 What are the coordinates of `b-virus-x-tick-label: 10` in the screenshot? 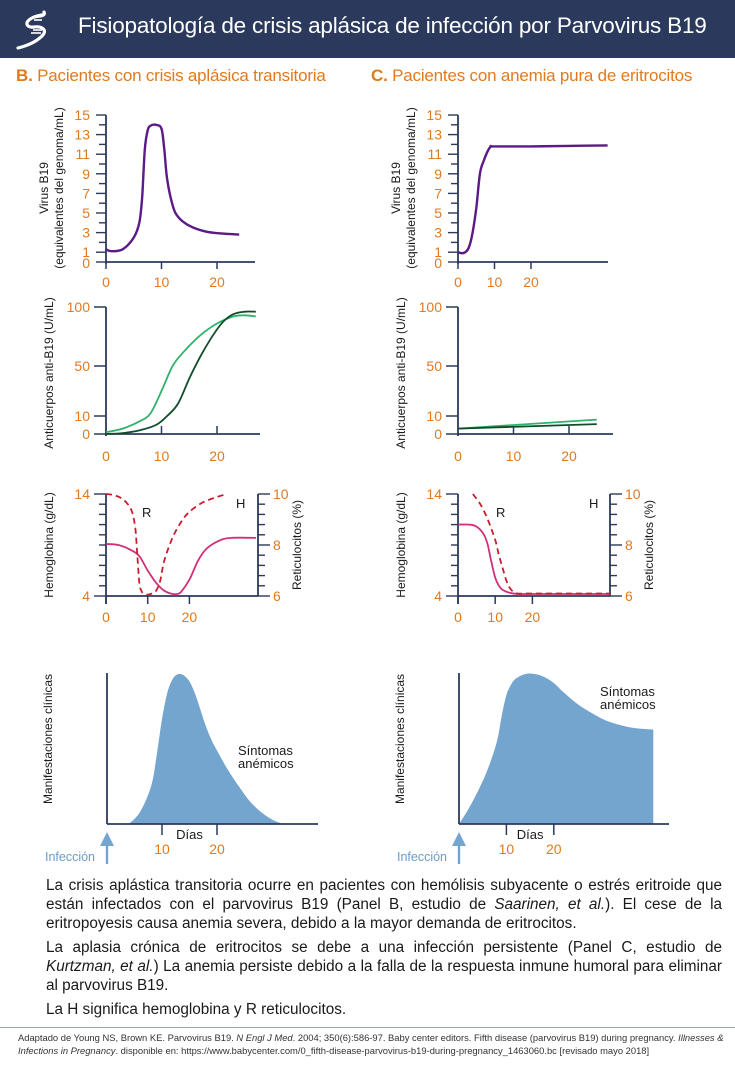 It's located at (162, 282).